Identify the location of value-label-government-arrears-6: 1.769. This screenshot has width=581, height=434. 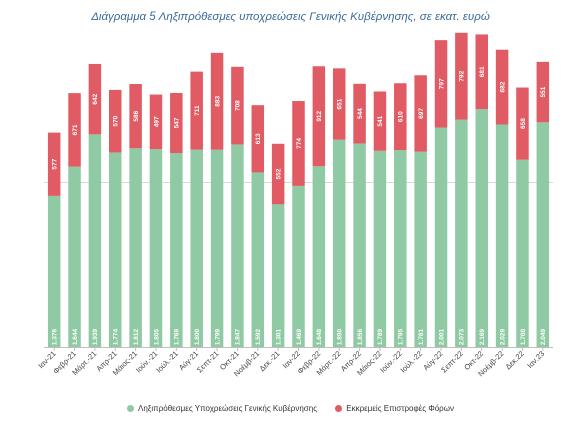
(177, 336).